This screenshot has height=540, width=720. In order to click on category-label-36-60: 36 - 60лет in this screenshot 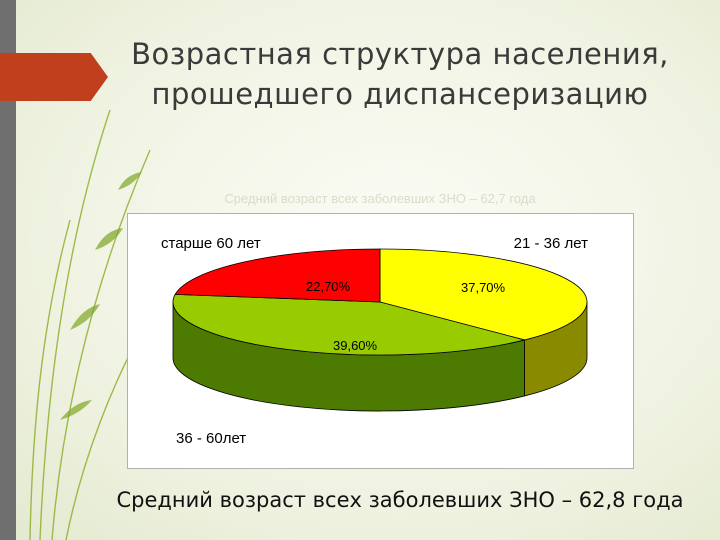, I will do `click(211, 438)`.